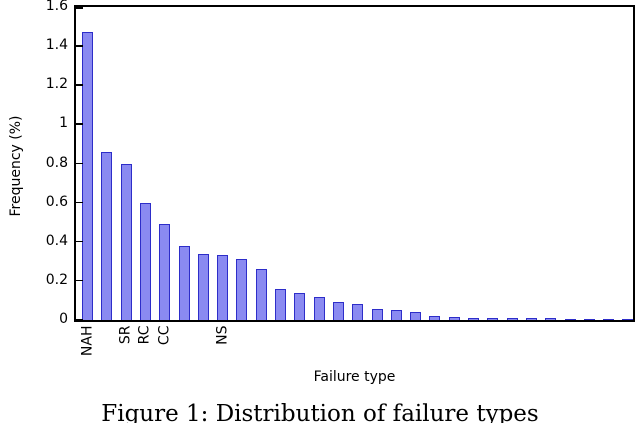 This screenshot has width=640, height=423. Describe the element at coordinates (63, 123) in the screenshot. I see `y-tick-label: 1` at that location.